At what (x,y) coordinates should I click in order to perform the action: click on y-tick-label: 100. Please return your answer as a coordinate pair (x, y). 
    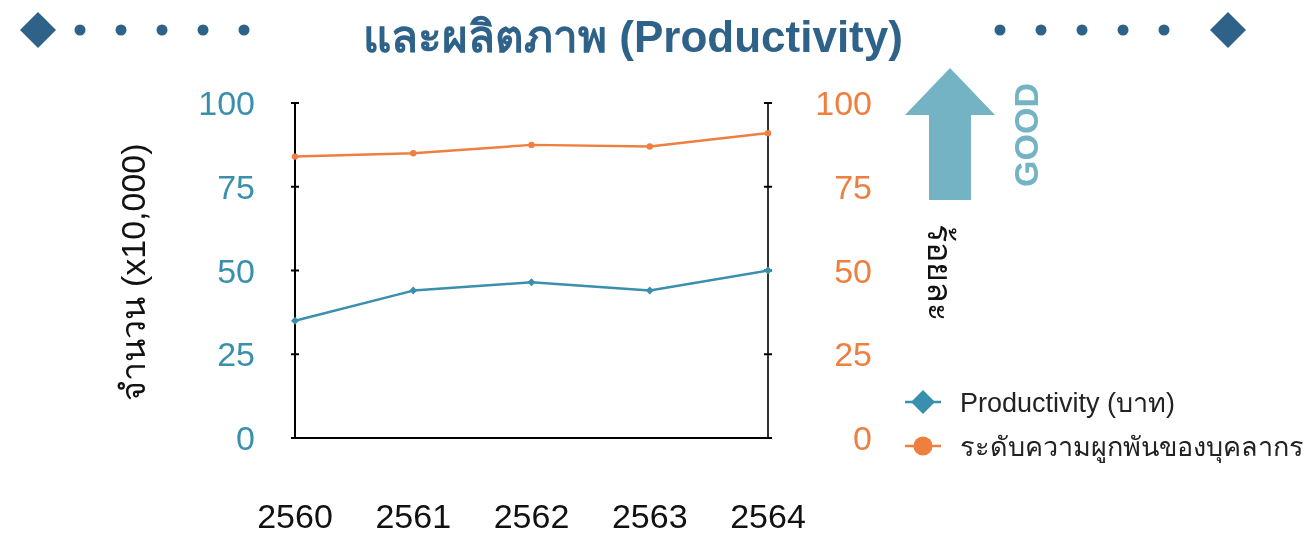
    Looking at the image, I should click on (226, 103).